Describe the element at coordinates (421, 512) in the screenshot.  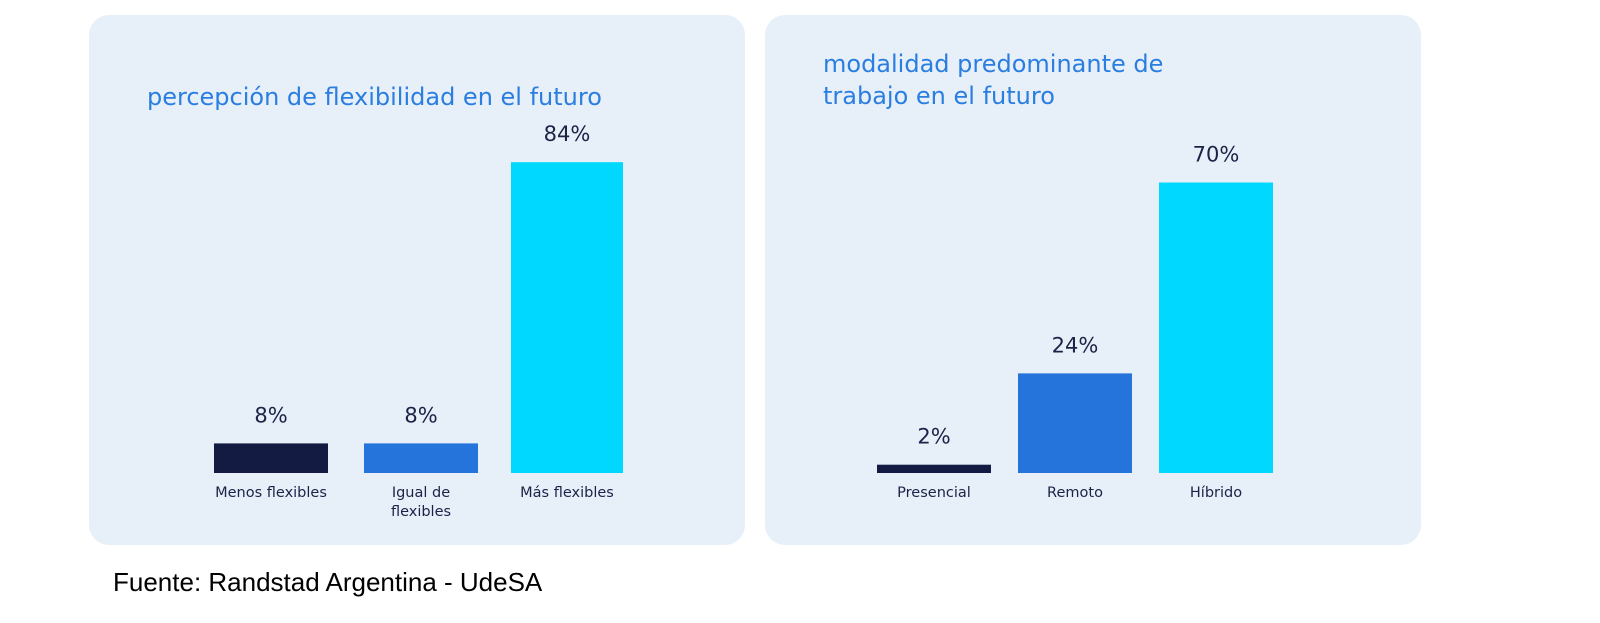
I see `category-label: flexibles` at that location.